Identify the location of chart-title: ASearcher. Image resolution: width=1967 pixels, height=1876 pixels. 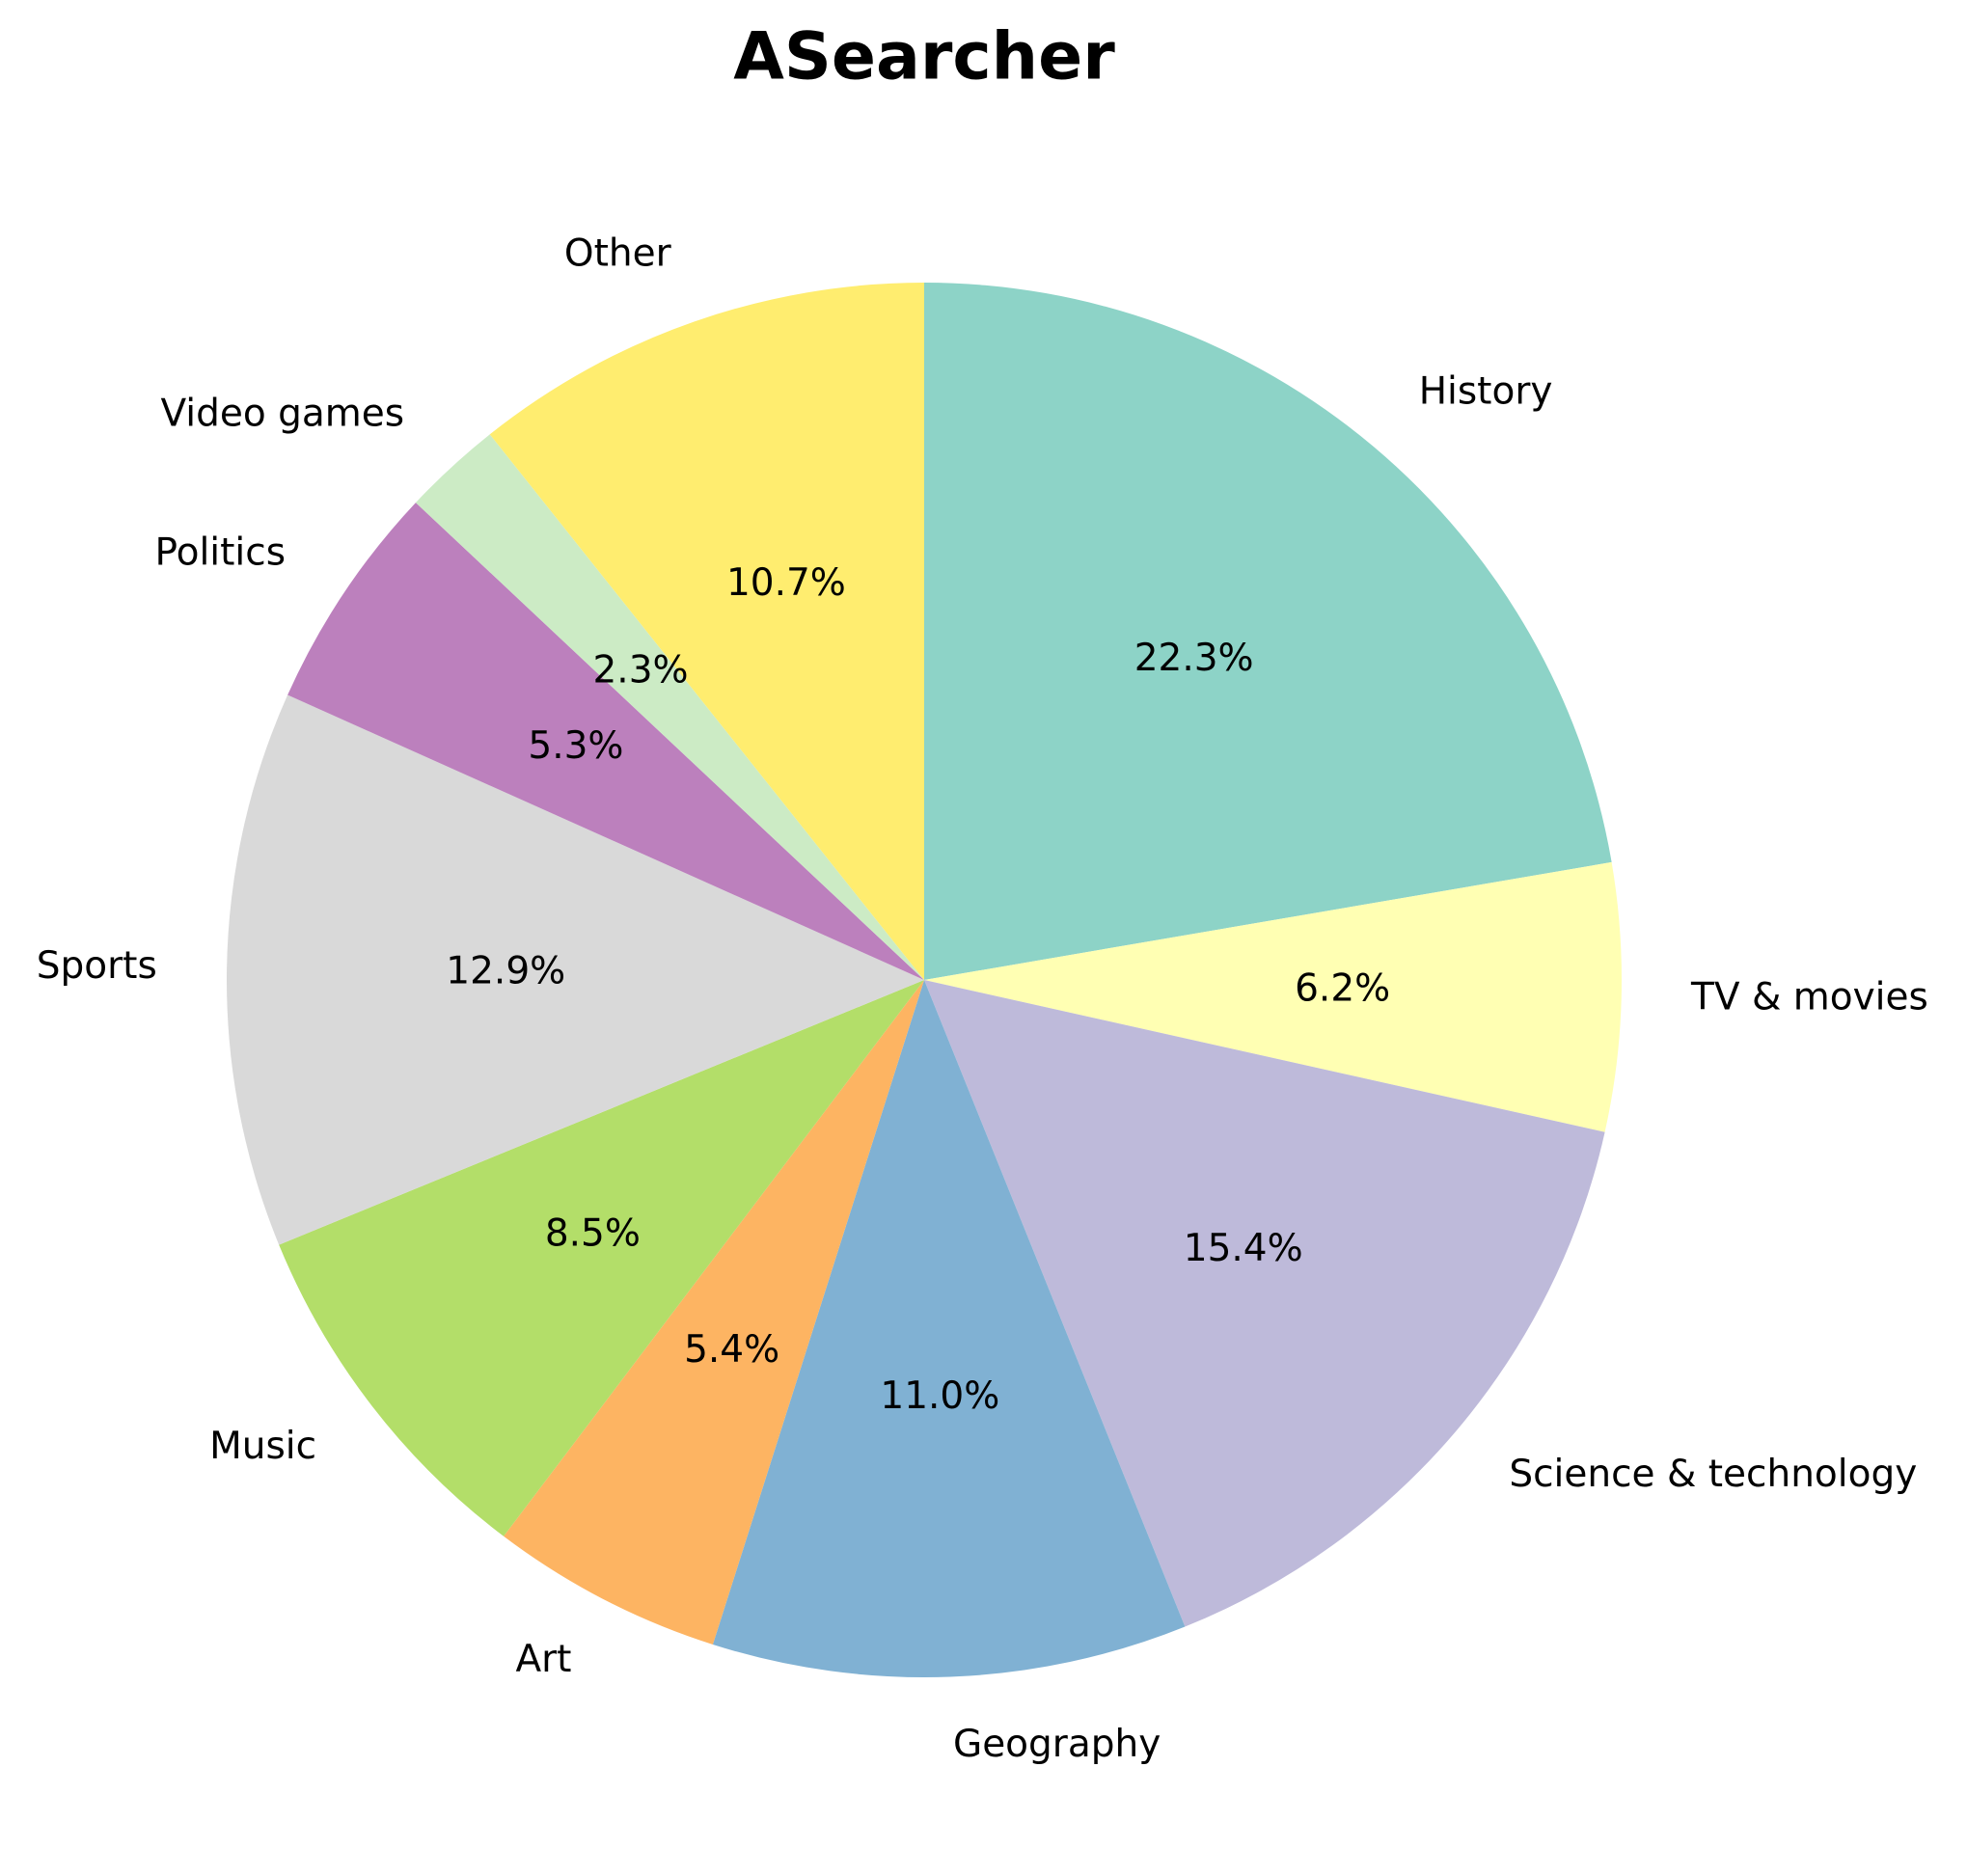
(924, 57).